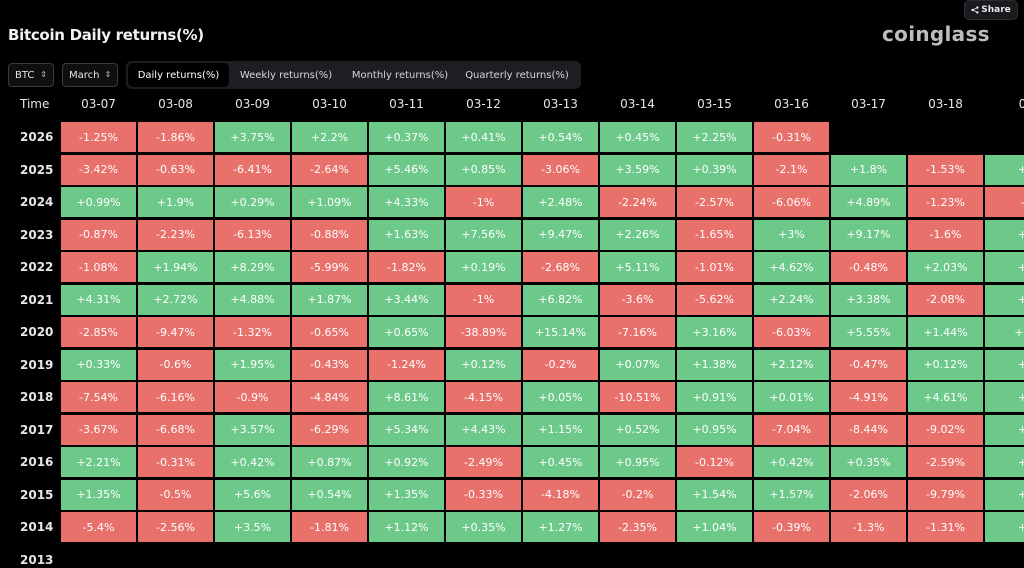  Describe the element at coordinates (868, 234) in the screenshot. I see `return-cell: +9.17%` at that location.